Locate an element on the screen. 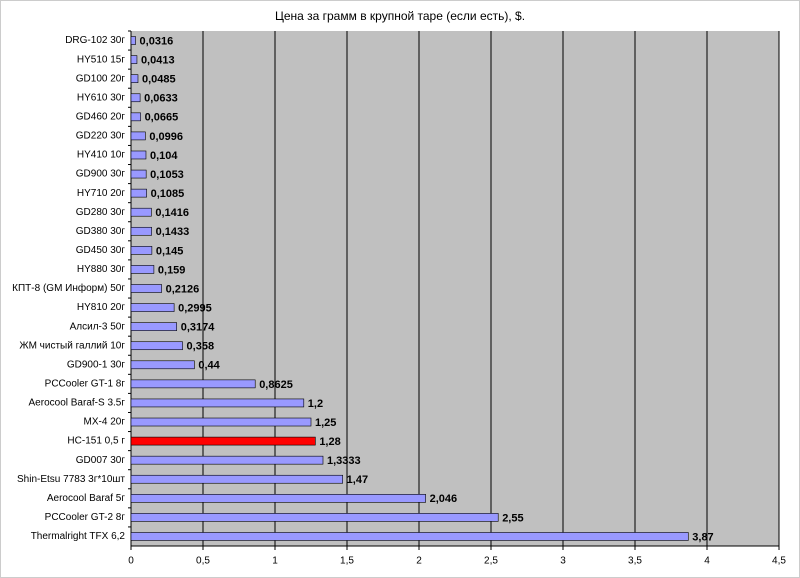  y-tick-label: GD460 20г is located at coordinates (101, 116).